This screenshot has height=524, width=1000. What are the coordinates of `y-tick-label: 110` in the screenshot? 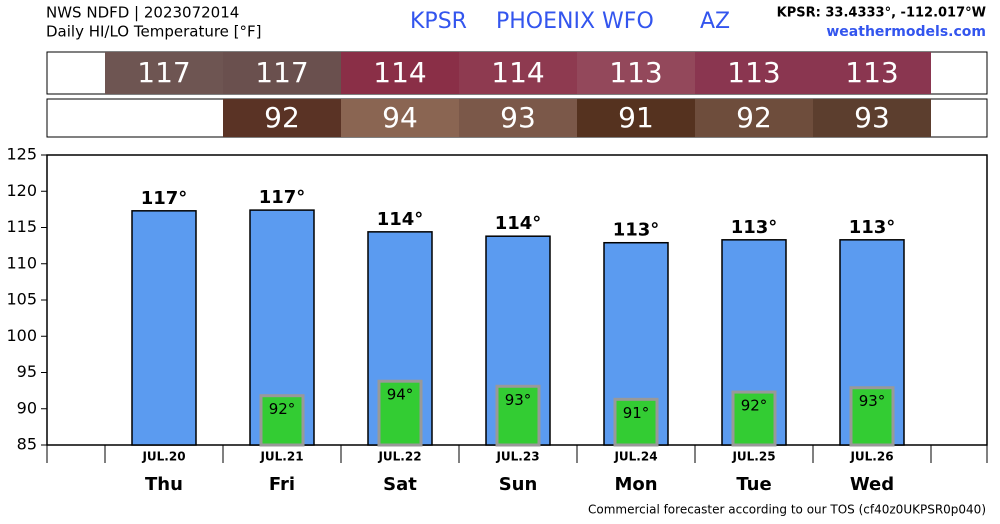 It's located at (21, 262).